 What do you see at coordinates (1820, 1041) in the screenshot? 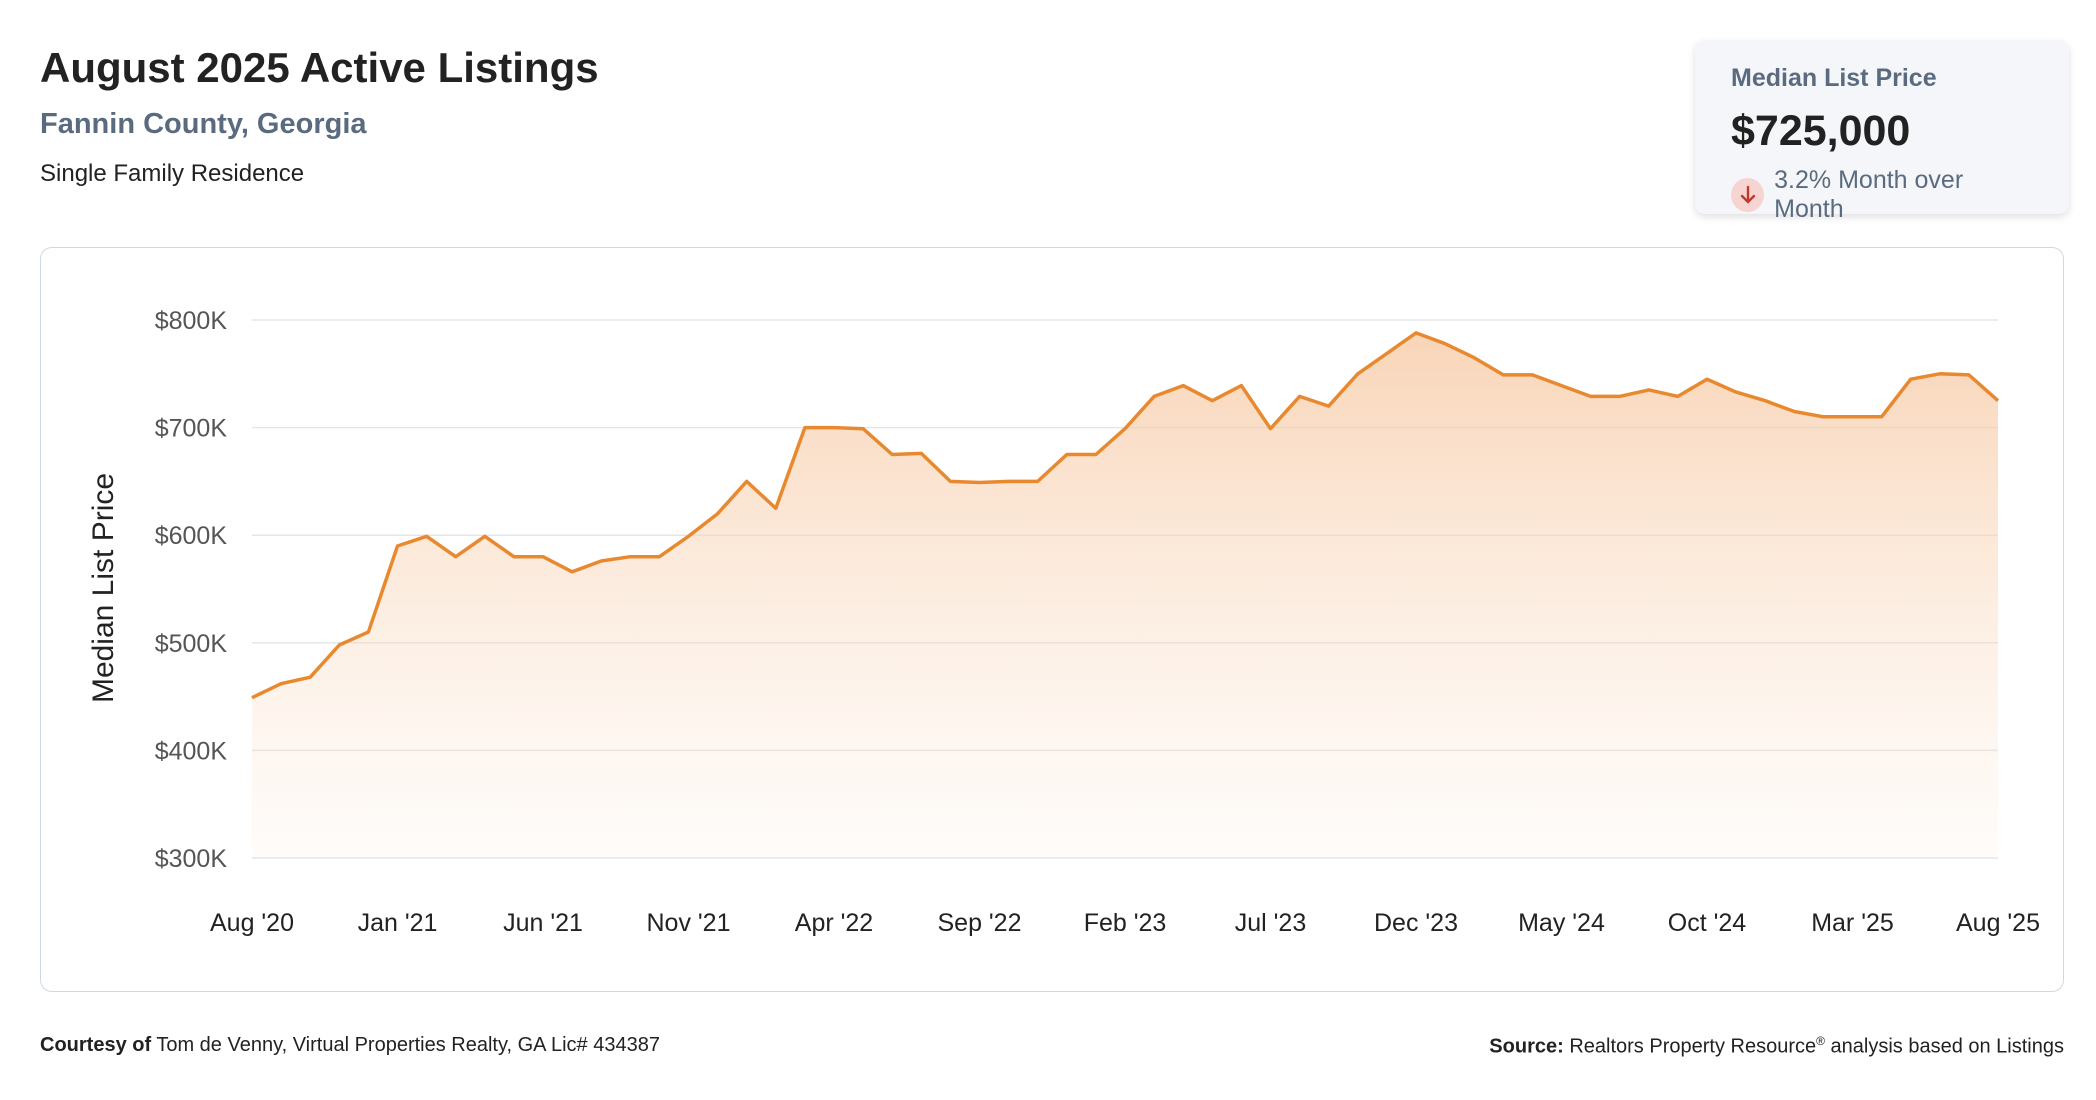
I see `registered-mark: ®` at bounding box center [1820, 1041].